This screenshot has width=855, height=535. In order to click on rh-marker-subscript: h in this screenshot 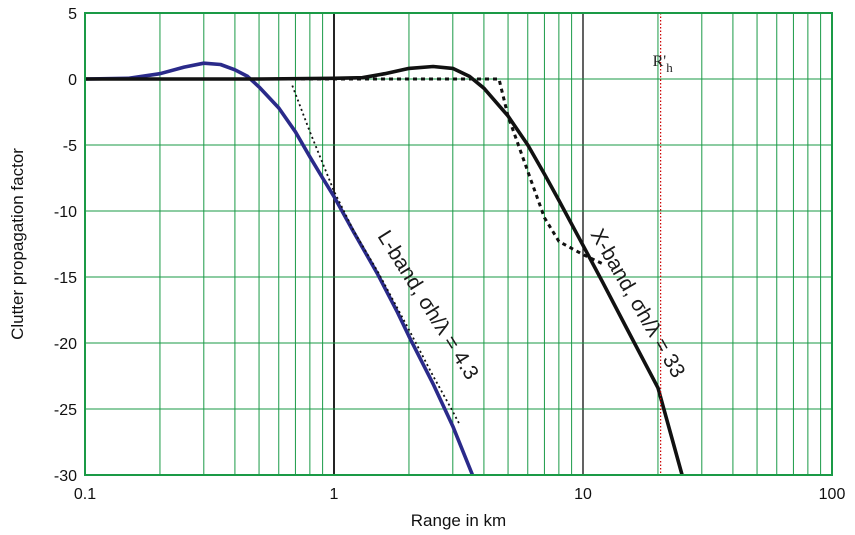, I will do `click(669, 67)`.